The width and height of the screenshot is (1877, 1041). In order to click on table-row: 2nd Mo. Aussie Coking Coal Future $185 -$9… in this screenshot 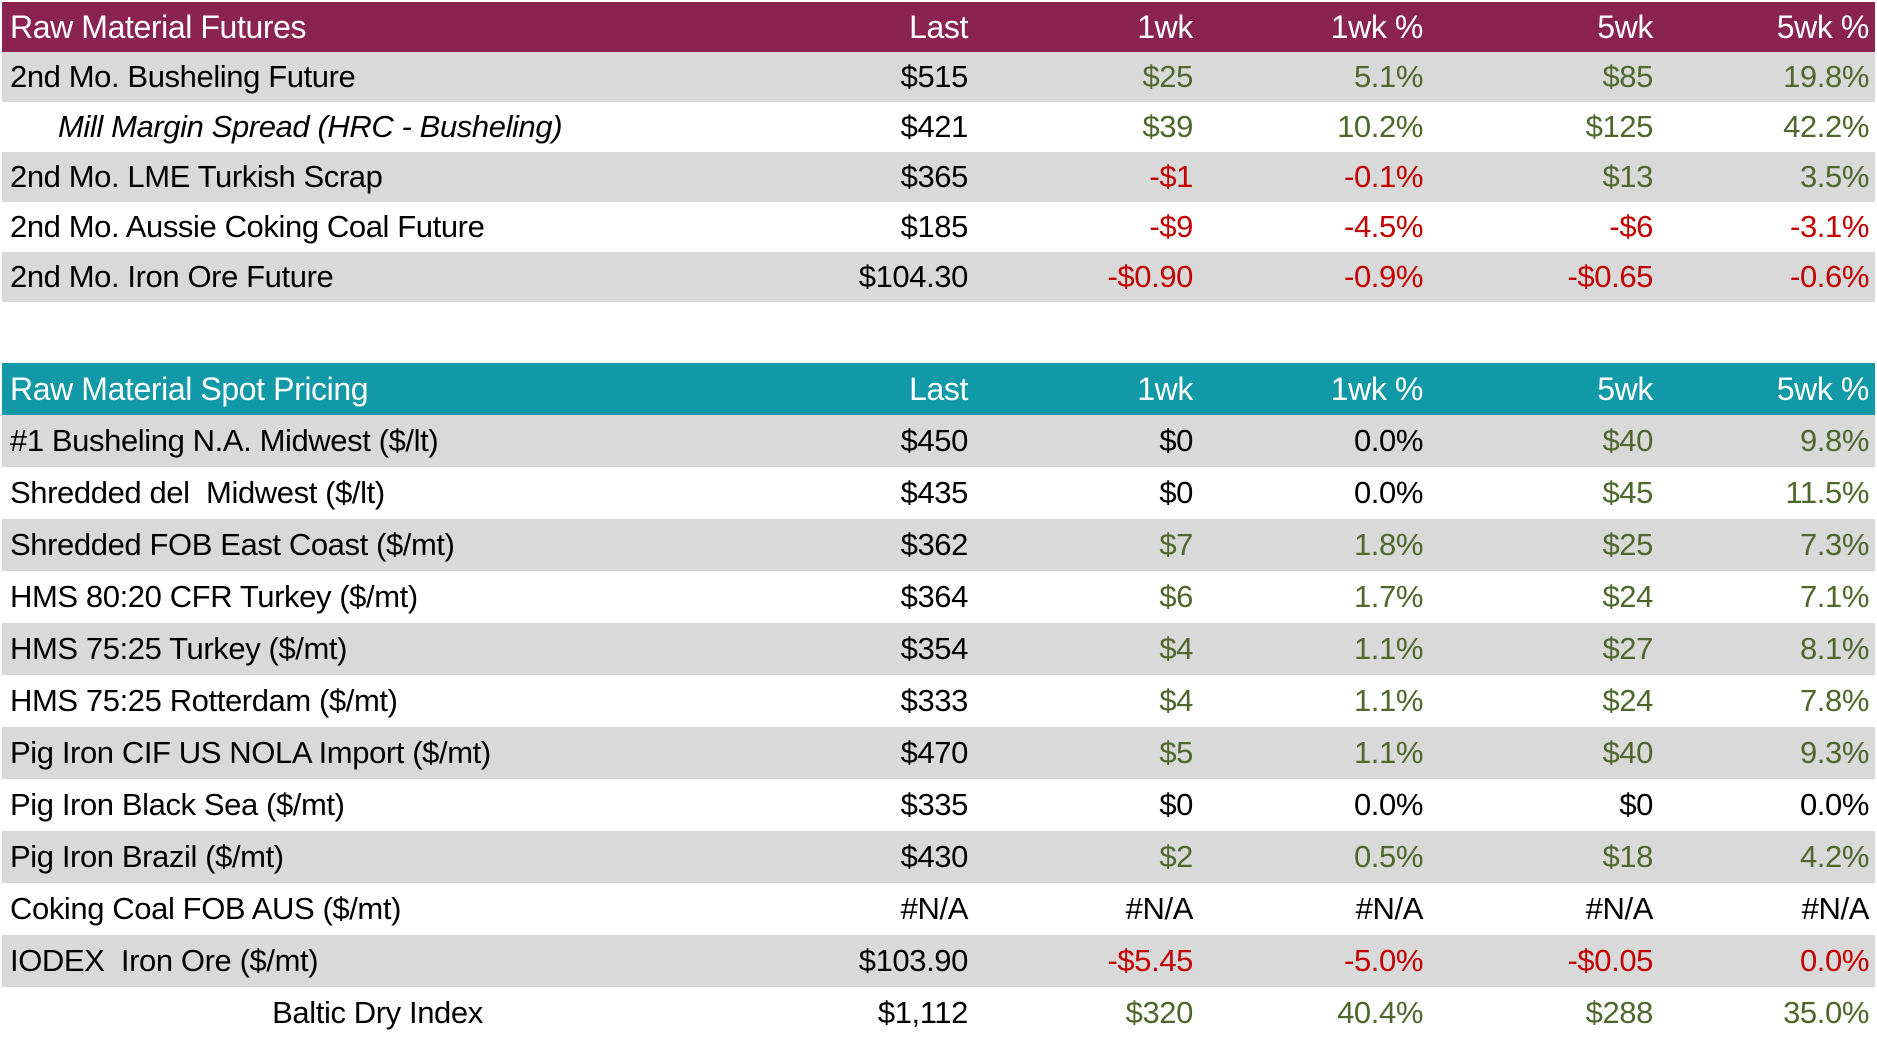, I will do `click(938, 227)`.